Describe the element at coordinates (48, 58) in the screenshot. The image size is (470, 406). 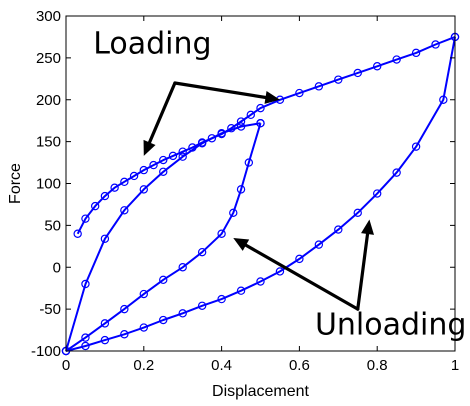
I see `y-tick-label: 250` at that location.